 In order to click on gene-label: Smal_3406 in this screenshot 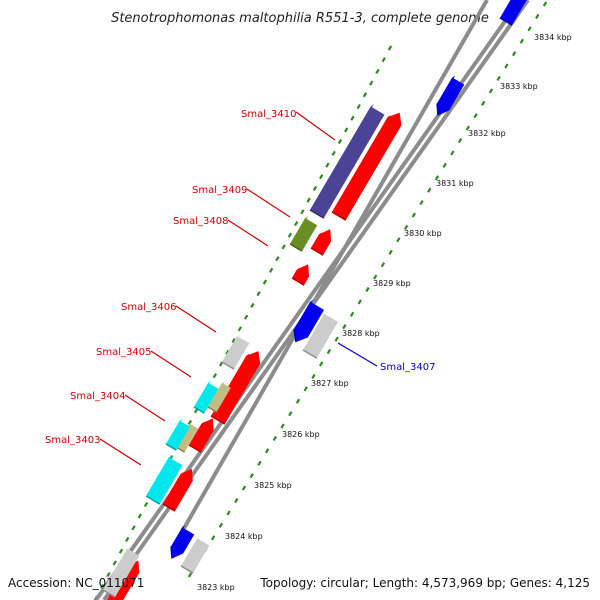, I will do `click(148, 307)`.